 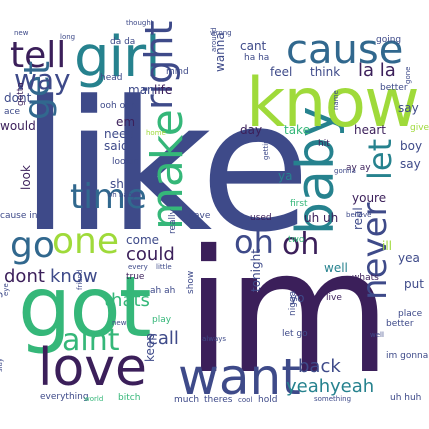 I want to click on word-go: go, so click(x=32, y=245).